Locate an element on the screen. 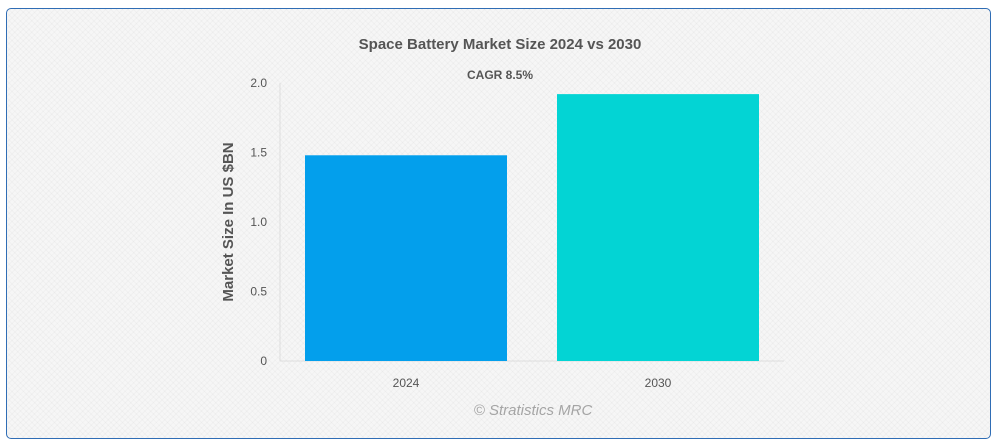 This screenshot has width=999, height=447. bar-2024 is located at coordinates (406, 258).